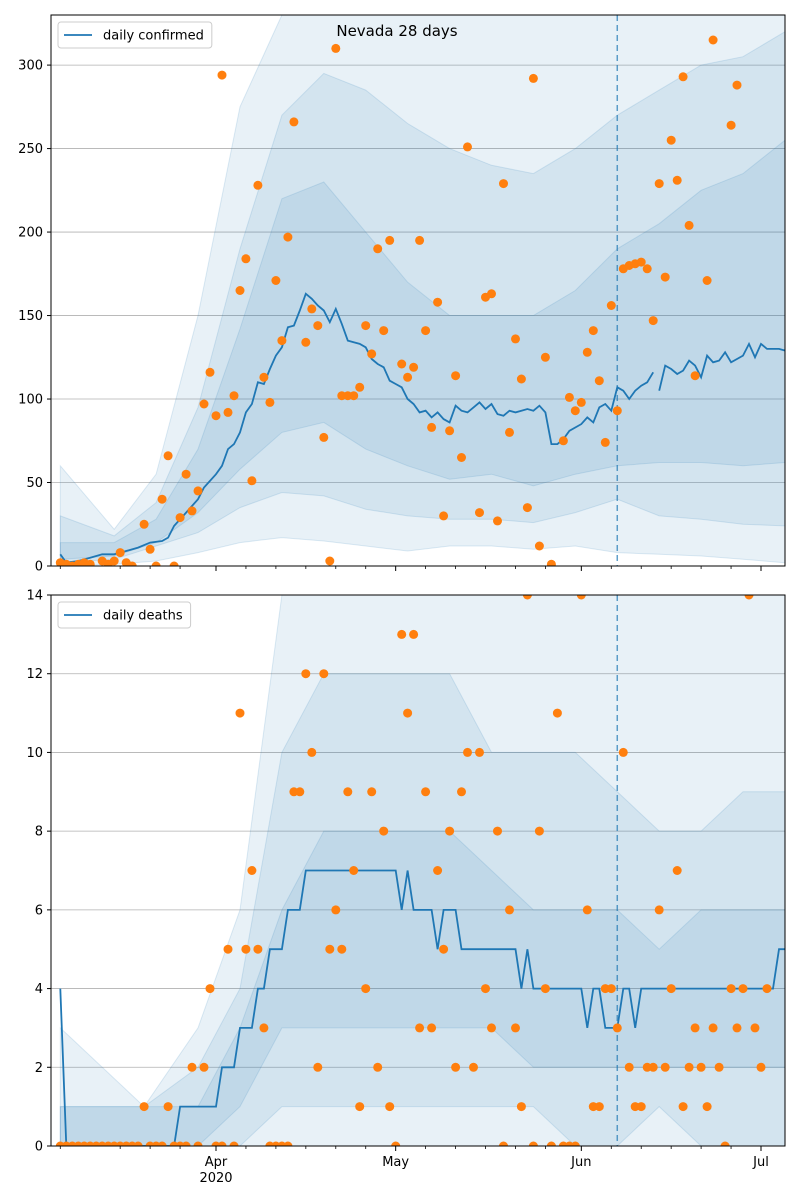 This screenshot has height=1200, width=800. I want to click on legend: daily deaths, so click(124, 615).